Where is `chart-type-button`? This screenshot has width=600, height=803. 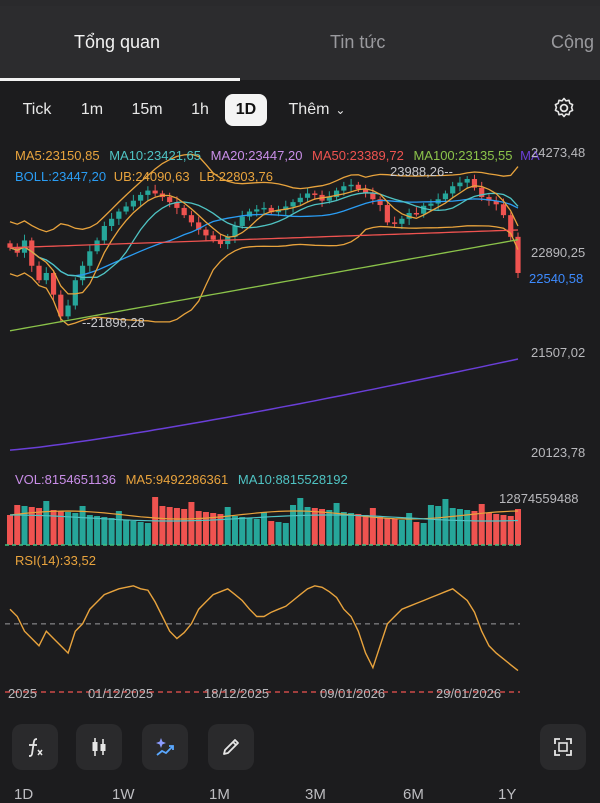 chart-type-button is located at coordinates (99, 747).